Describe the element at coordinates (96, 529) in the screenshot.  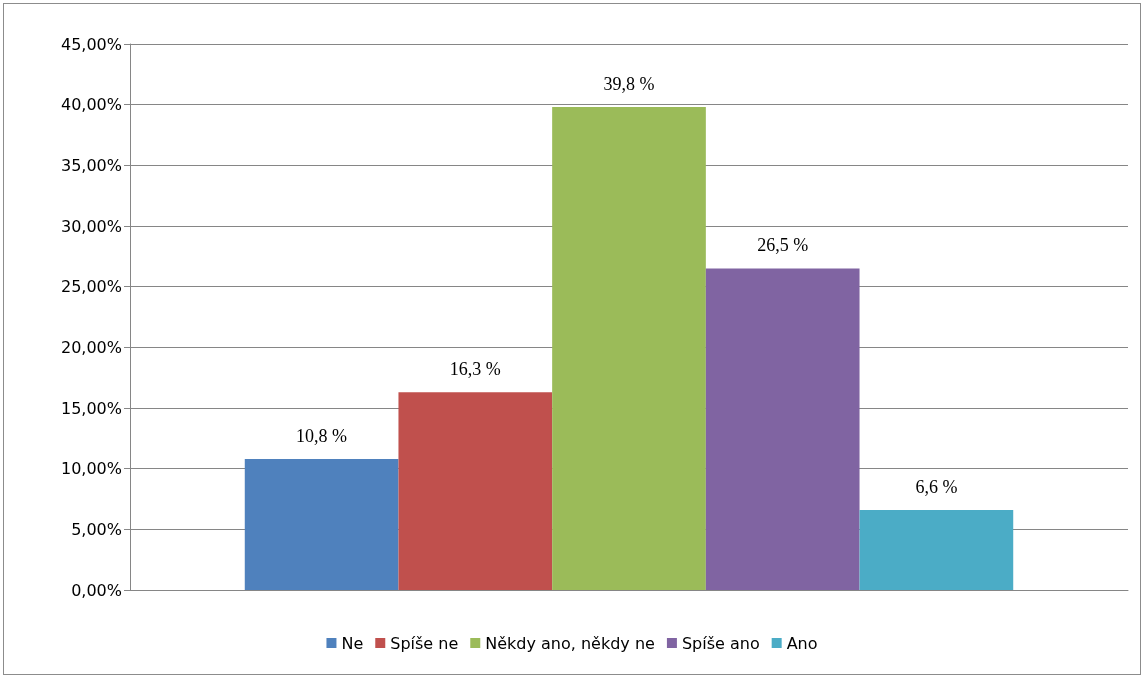
I see `y-tick-label: 5,00%` at that location.